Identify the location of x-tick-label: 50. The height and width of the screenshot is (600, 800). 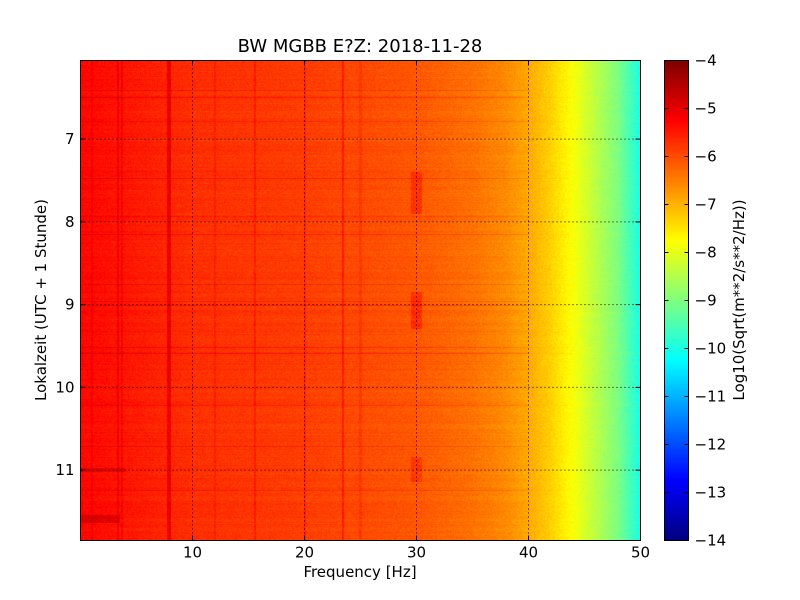
(640, 553).